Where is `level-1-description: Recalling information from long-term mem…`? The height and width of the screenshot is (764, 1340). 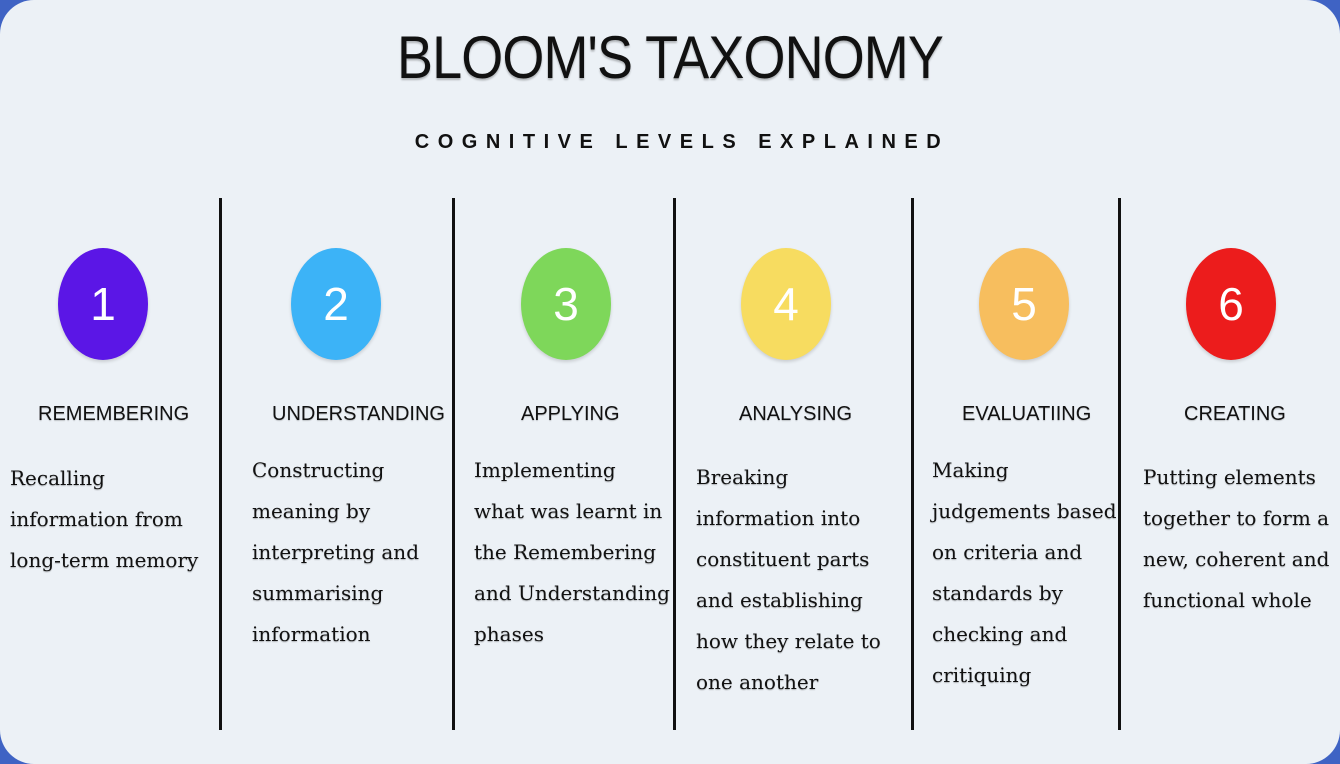 level-1-description: Recalling information from long-term mem… is located at coordinates (104, 519).